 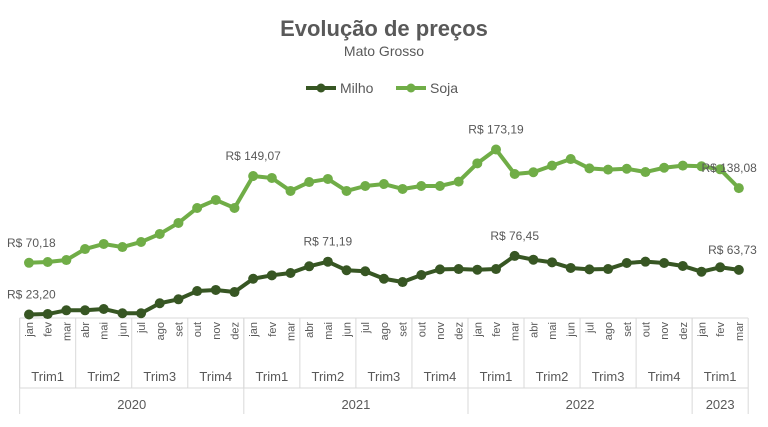 I want to click on quarter-label: Trim3, so click(x=159, y=376).